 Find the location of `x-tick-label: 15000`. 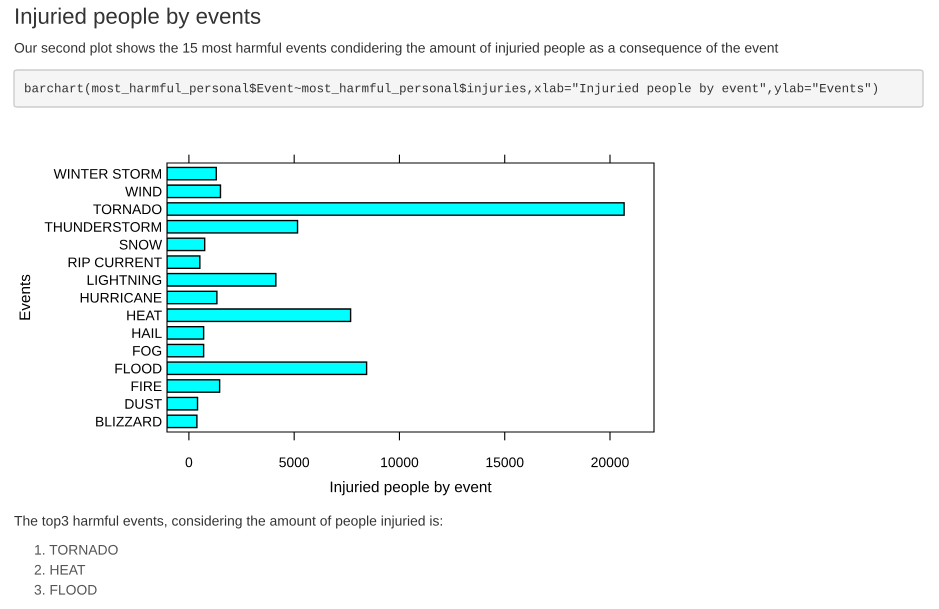

x-tick-label: 15000 is located at coordinates (505, 462).